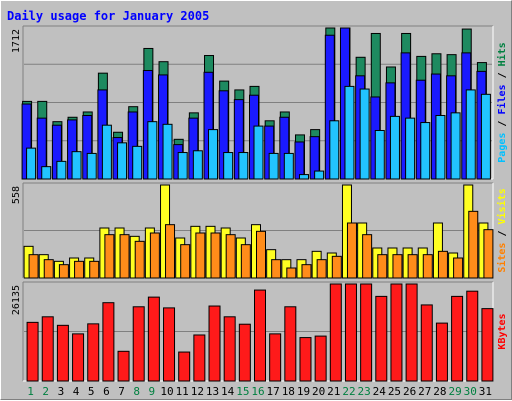  I want to click on panel-top-series-label-3: /, so click(502, 75).